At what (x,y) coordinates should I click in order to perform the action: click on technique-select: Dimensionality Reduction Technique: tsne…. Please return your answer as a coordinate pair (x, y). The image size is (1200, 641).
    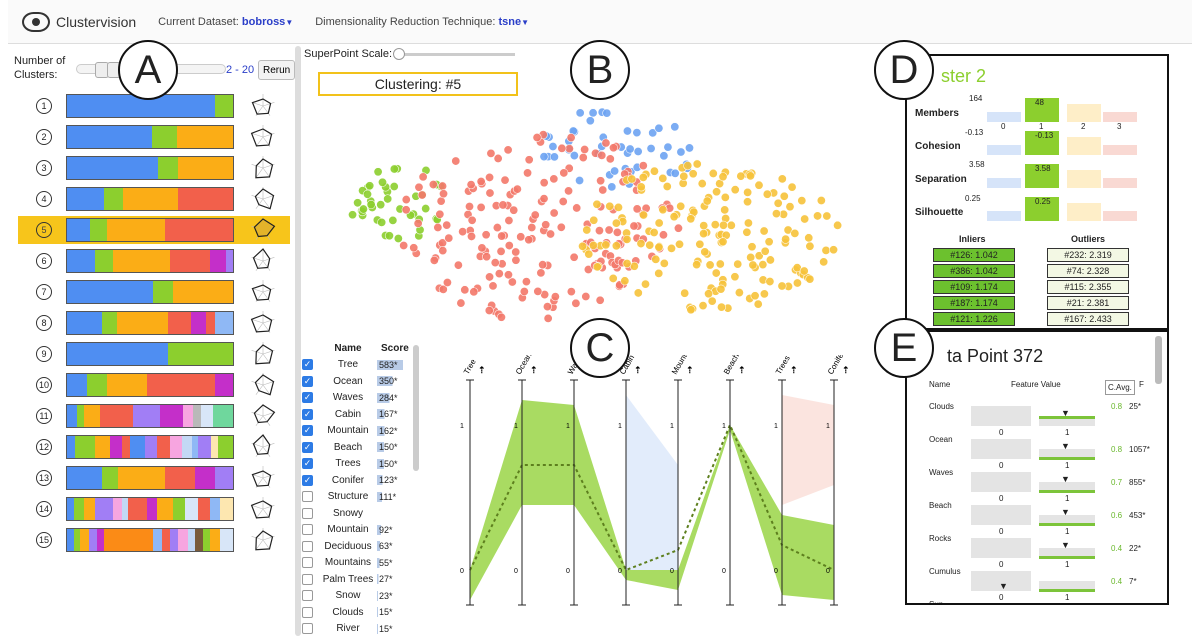
    Looking at the image, I should click on (422, 22).